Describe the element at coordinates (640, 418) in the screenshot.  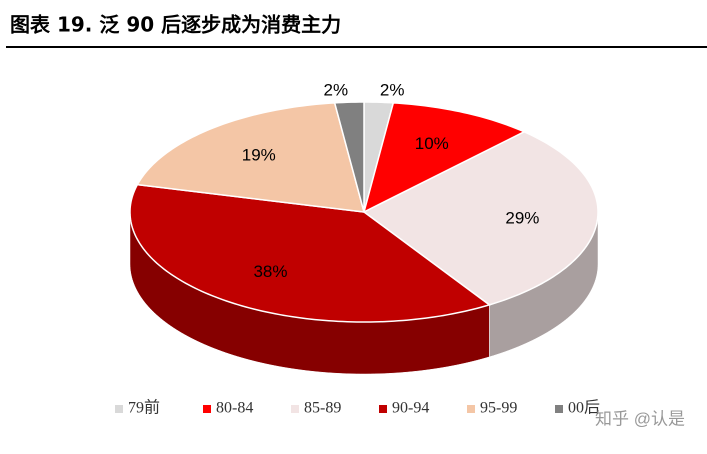
I see `watermark: 知乎 @认是` at that location.